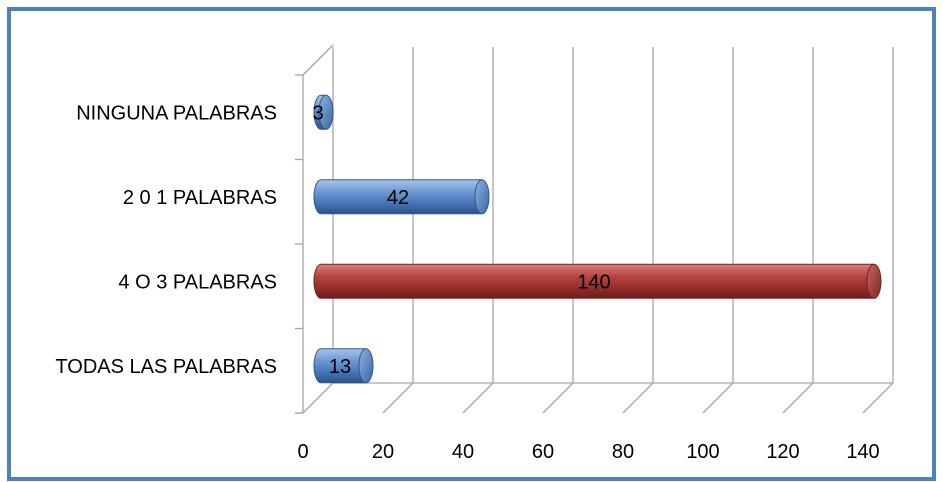 The height and width of the screenshot is (482, 943). What do you see at coordinates (782, 452) in the screenshot?
I see `x-tick-label: 120` at bounding box center [782, 452].